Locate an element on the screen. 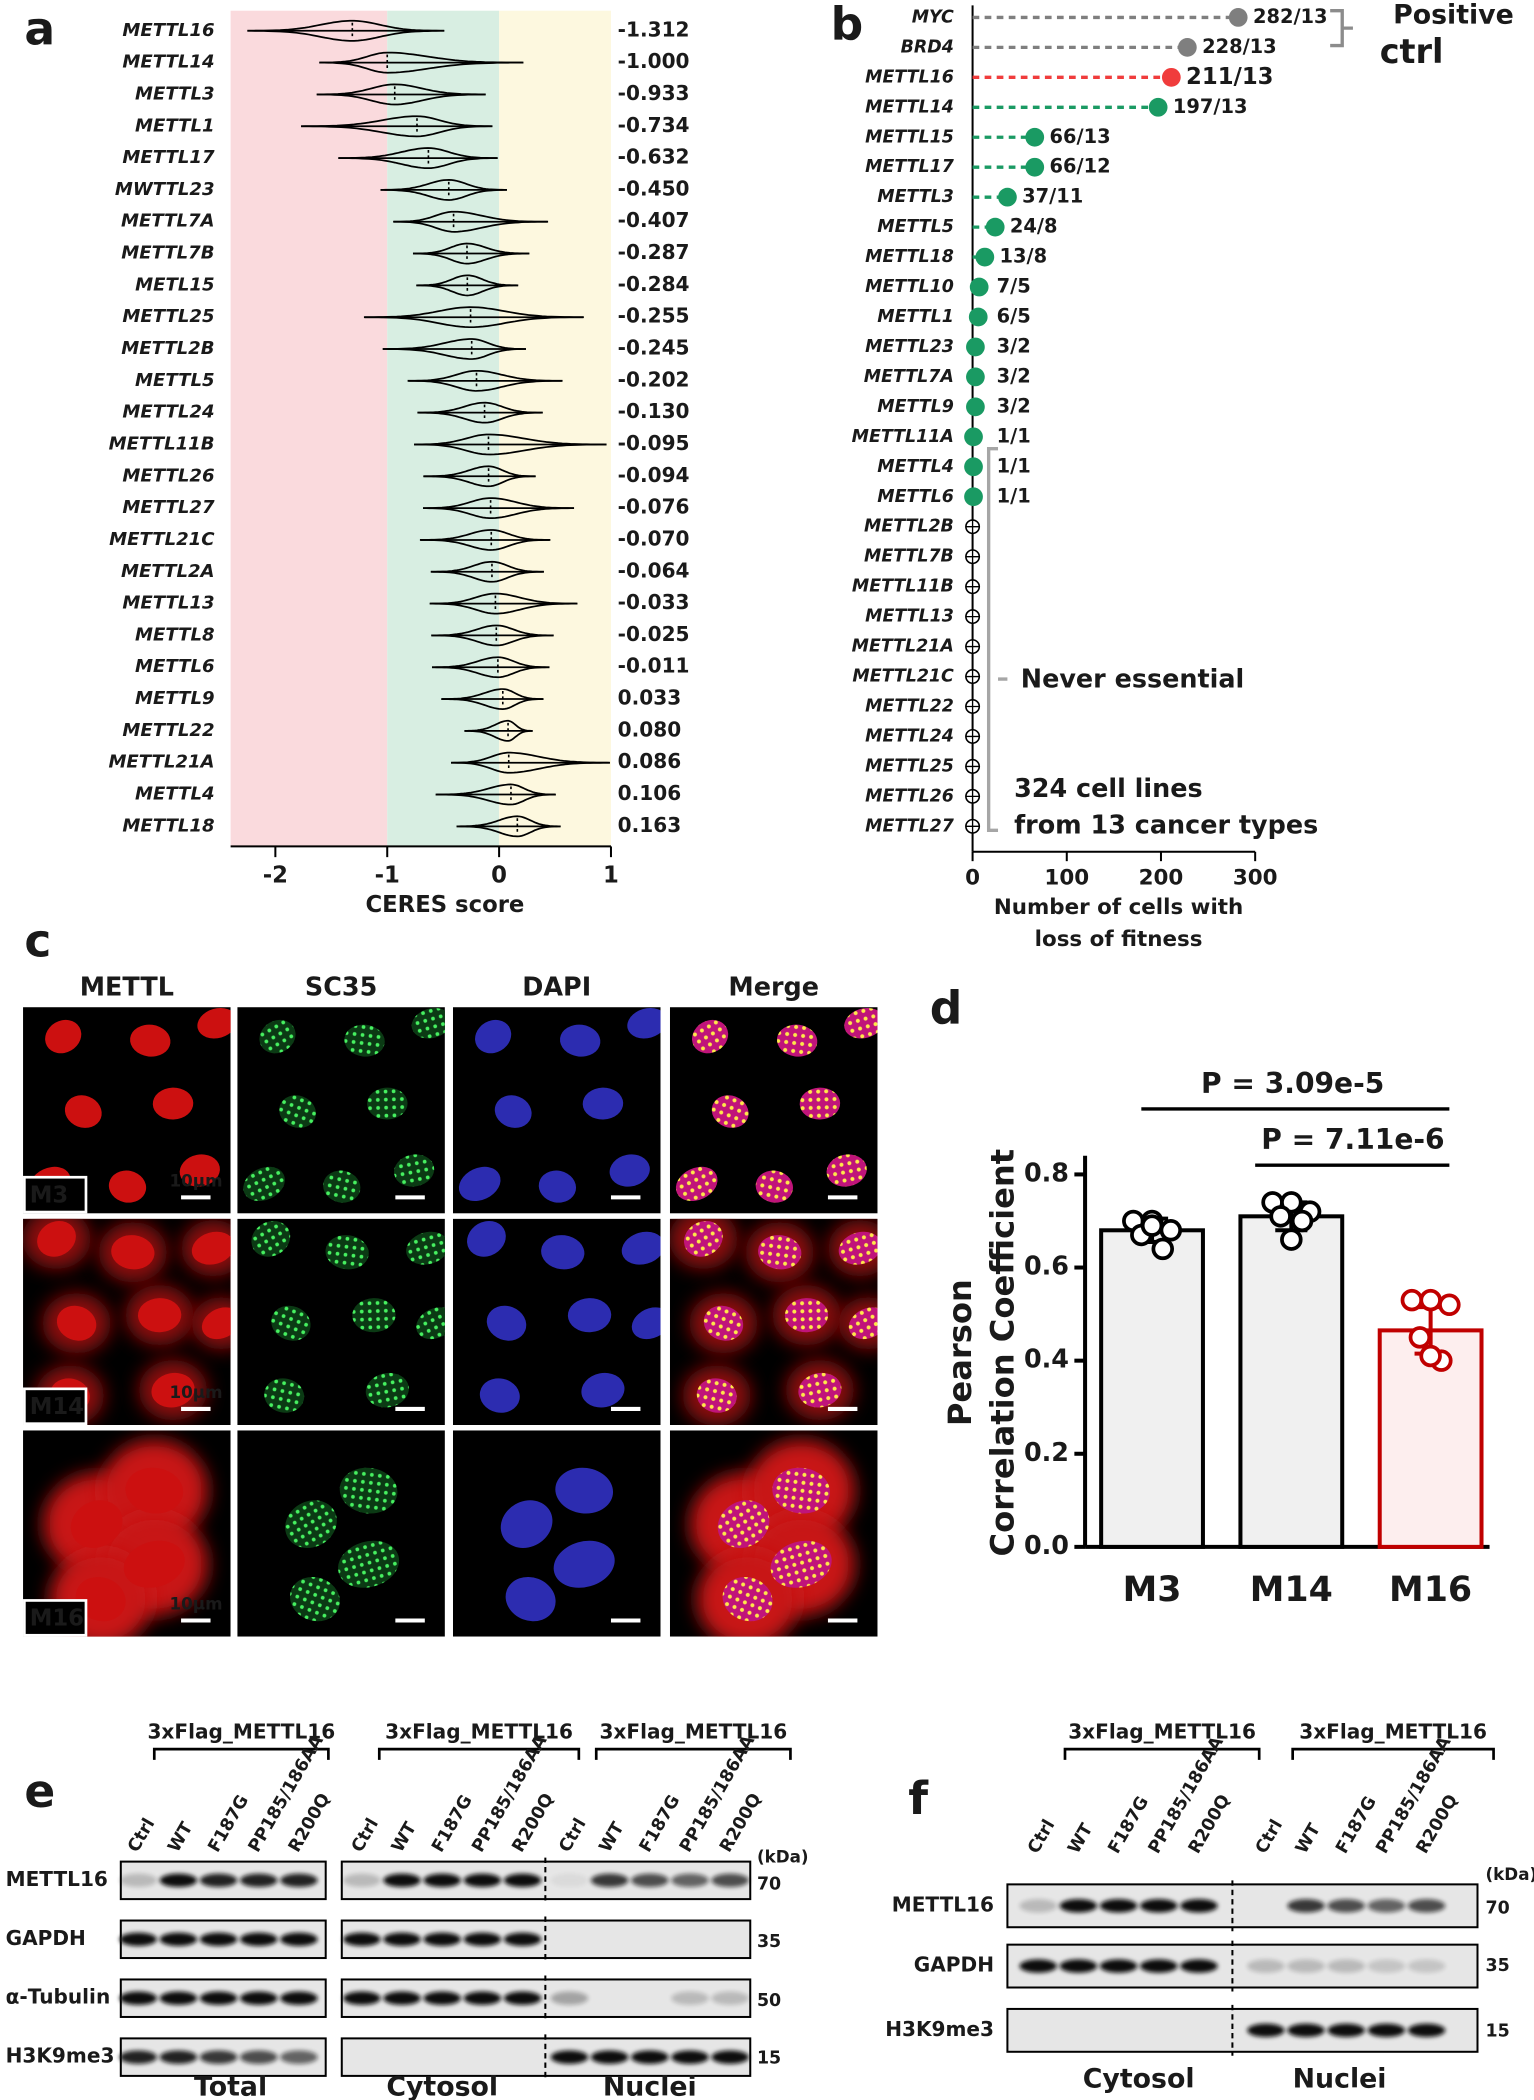 The width and height of the screenshot is (1534, 2100). kda-unit: (kDa) is located at coordinates (783, 1857).